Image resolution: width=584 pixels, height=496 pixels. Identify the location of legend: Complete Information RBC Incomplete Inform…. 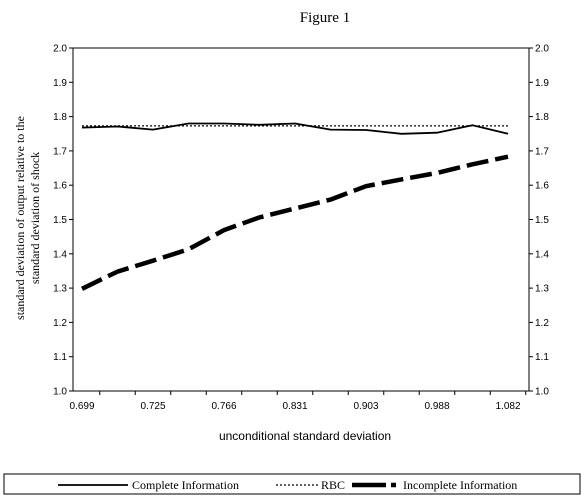
(292, 484).